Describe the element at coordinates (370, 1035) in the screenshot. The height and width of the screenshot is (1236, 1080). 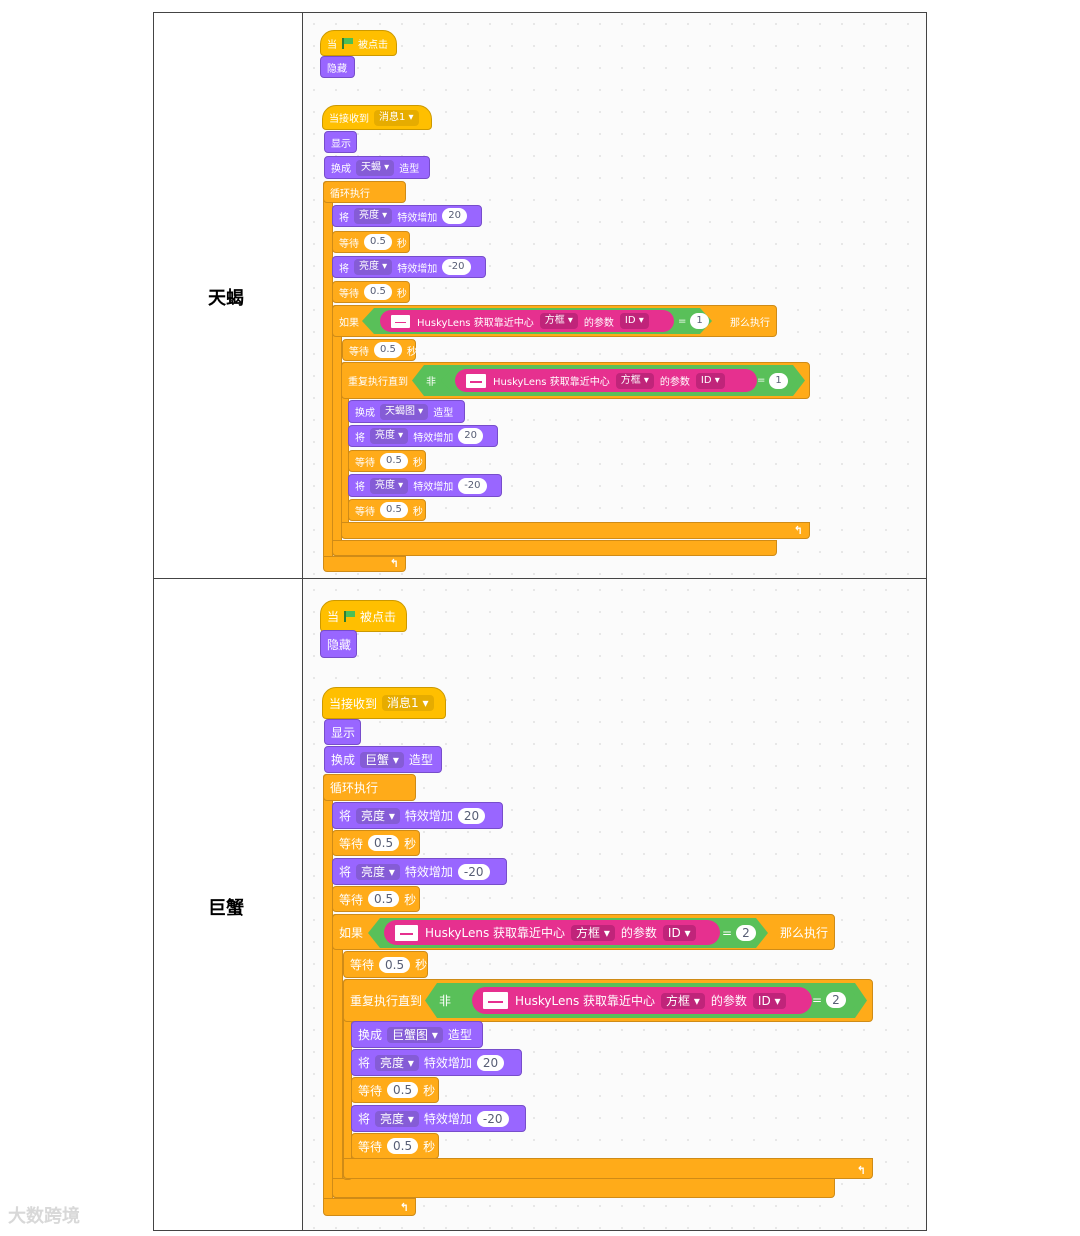
I see `switch-label: 换成` at that location.